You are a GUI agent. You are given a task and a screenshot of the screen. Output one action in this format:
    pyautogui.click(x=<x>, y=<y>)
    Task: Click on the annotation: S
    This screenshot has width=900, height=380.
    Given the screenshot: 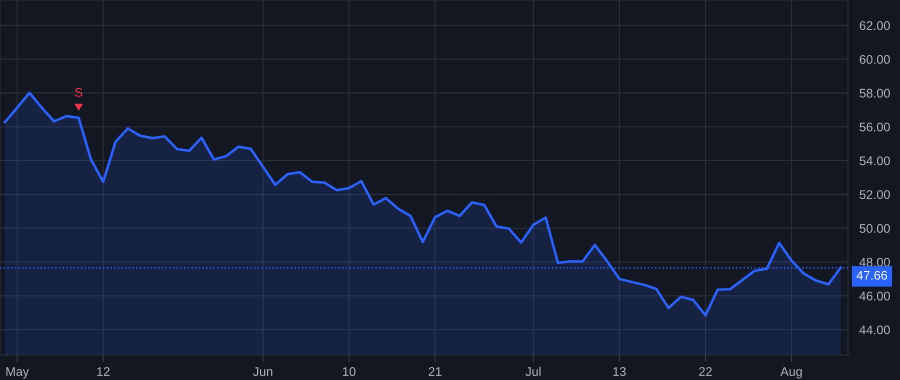 What is the action you would take?
    pyautogui.click(x=78, y=92)
    